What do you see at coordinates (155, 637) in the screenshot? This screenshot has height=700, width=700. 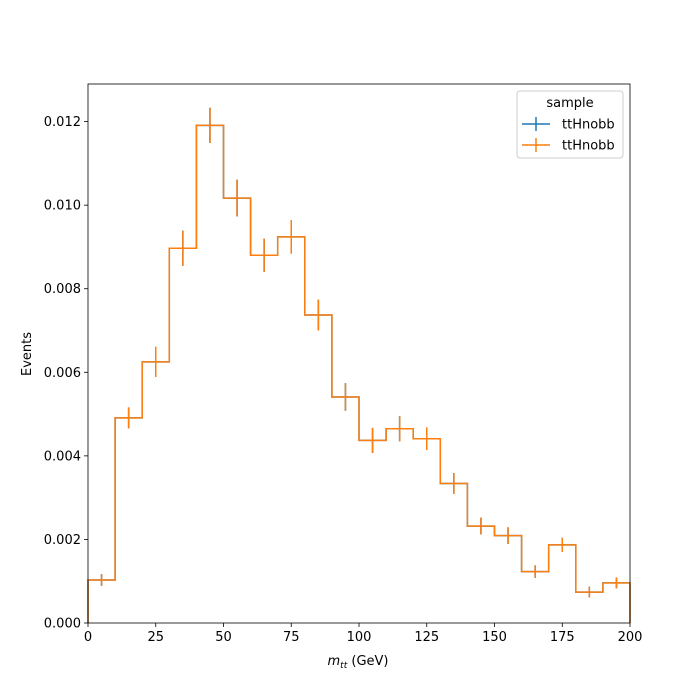 I see `x-tick-label: 25` at bounding box center [155, 637].